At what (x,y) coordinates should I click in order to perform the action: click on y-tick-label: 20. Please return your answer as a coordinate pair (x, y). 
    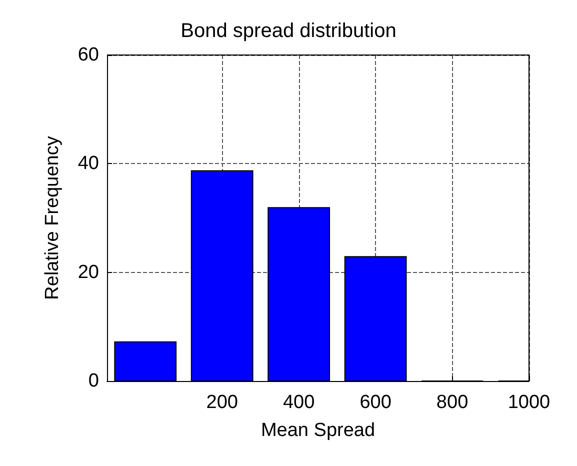
    Looking at the image, I should click on (88, 272).